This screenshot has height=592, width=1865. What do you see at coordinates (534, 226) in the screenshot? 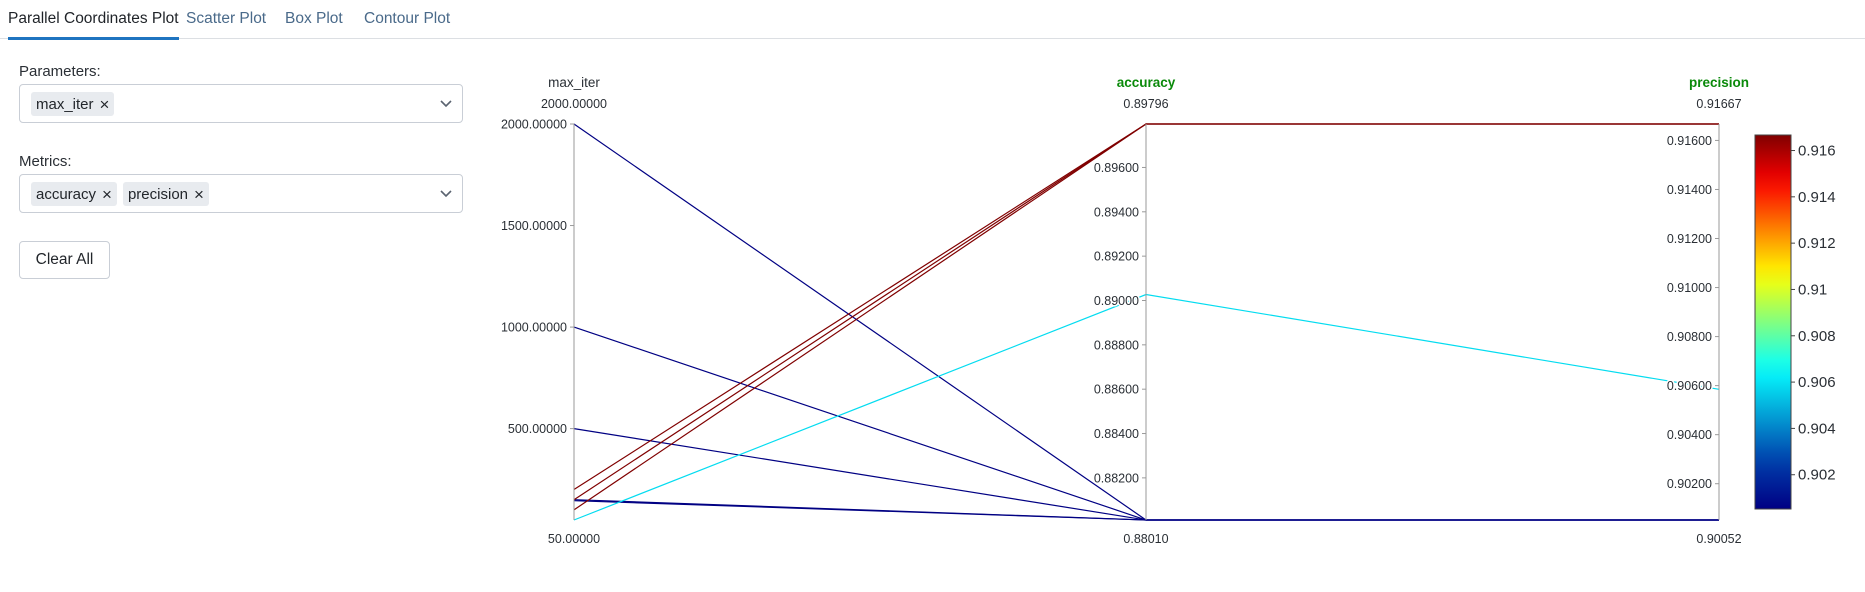
I see `axis-tick-label: 1500.00000` at bounding box center [534, 226].